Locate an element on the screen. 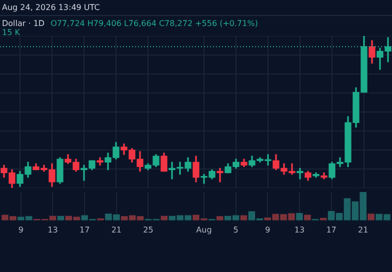  x-tick-label: 5 is located at coordinates (235, 229).